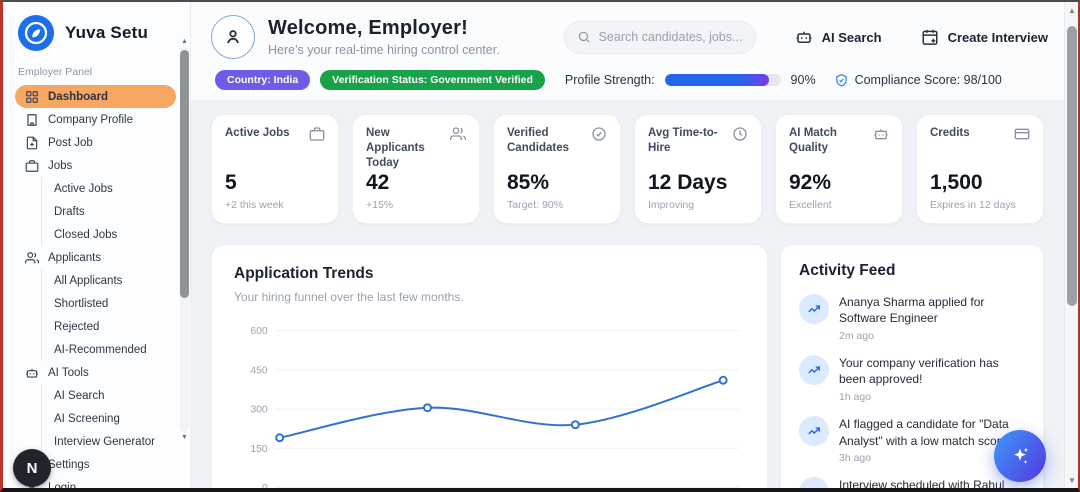  I want to click on stat-sub: Expires in 12 days, so click(973, 204).